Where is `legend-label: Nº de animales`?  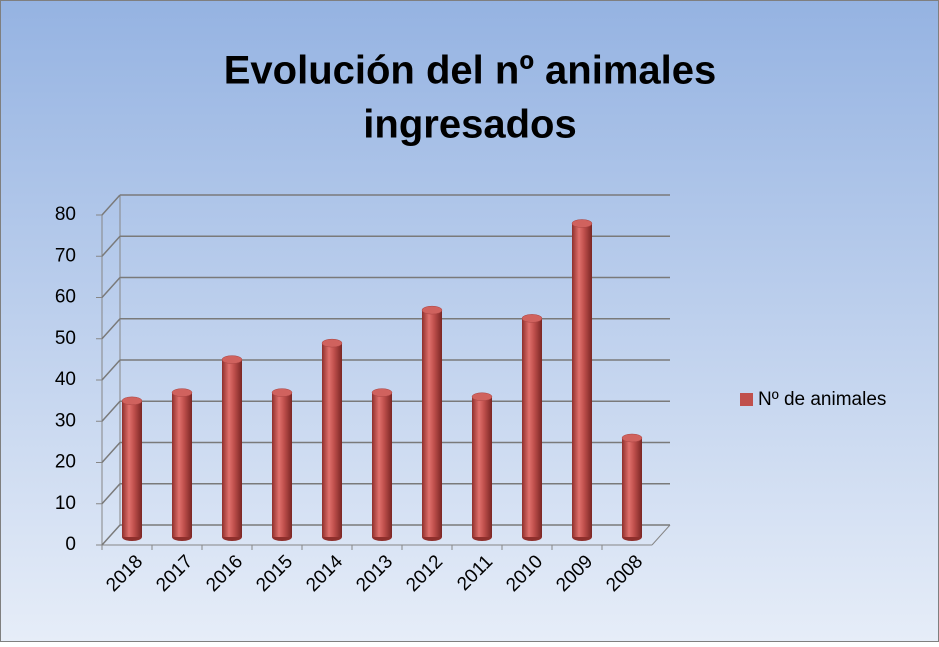 legend-label: Nº de animales is located at coordinates (822, 399).